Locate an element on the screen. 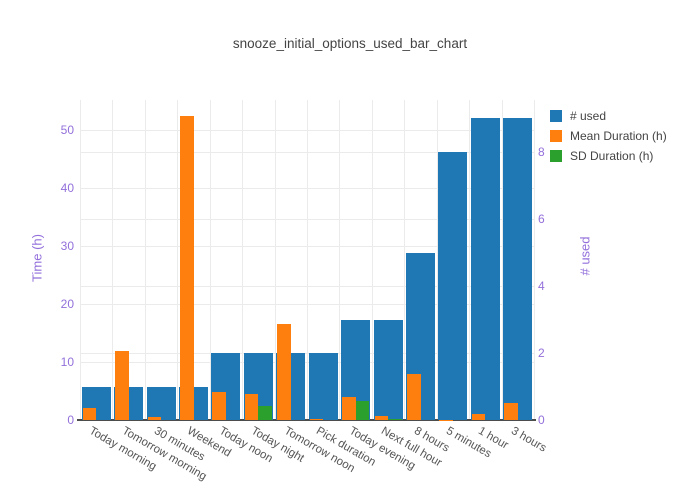 This screenshot has width=700, height=500. legend: # used Mean Duration (h) SD Duration (h) is located at coordinates (608, 136).